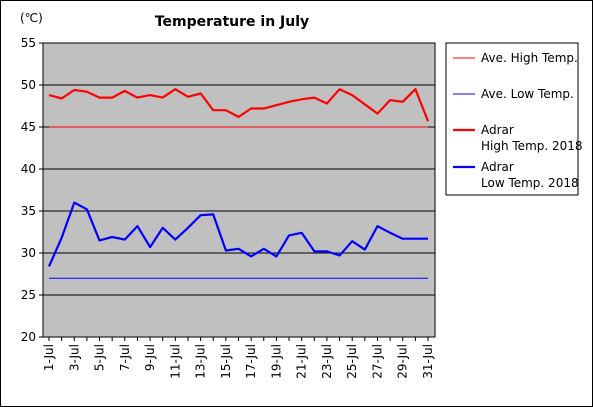 This screenshot has width=593, height=407. What do you see at coordinates (28, 295) in the screenshot?
I see `y-tick-label: 25` at bounding box center [28, 295].